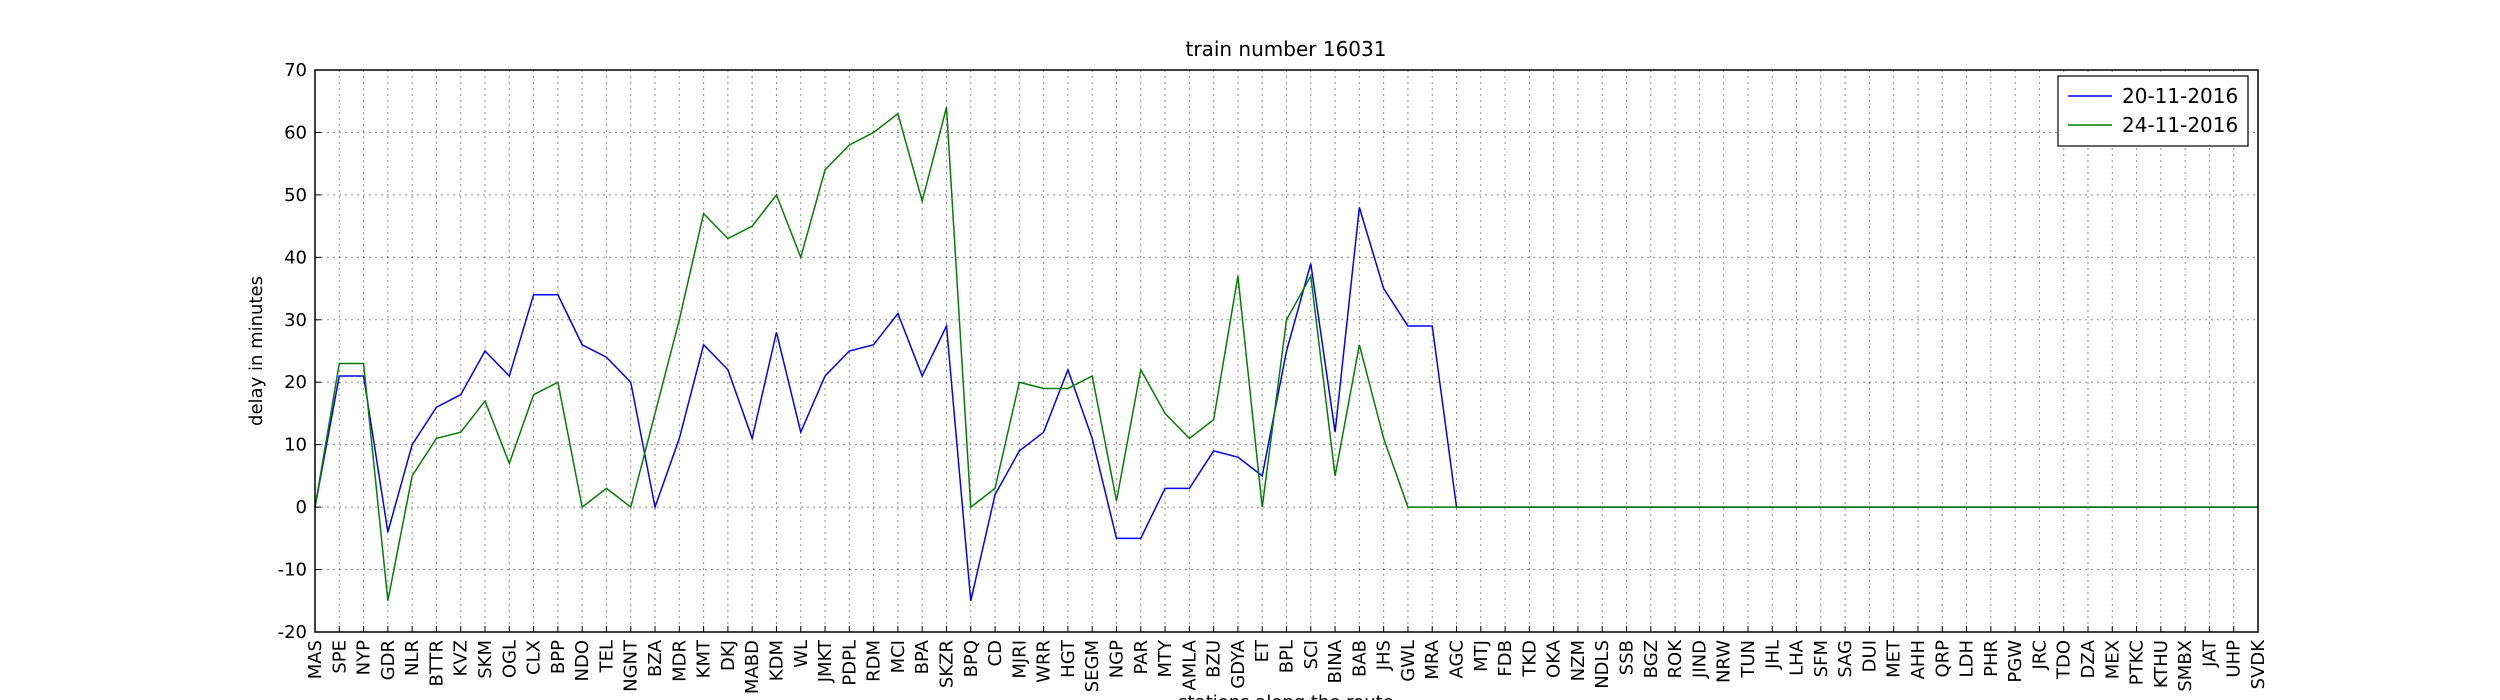  Describe the element at coordinates (2015, 661) in the screenshot. I see `x-tick-label: PGW` at that location.